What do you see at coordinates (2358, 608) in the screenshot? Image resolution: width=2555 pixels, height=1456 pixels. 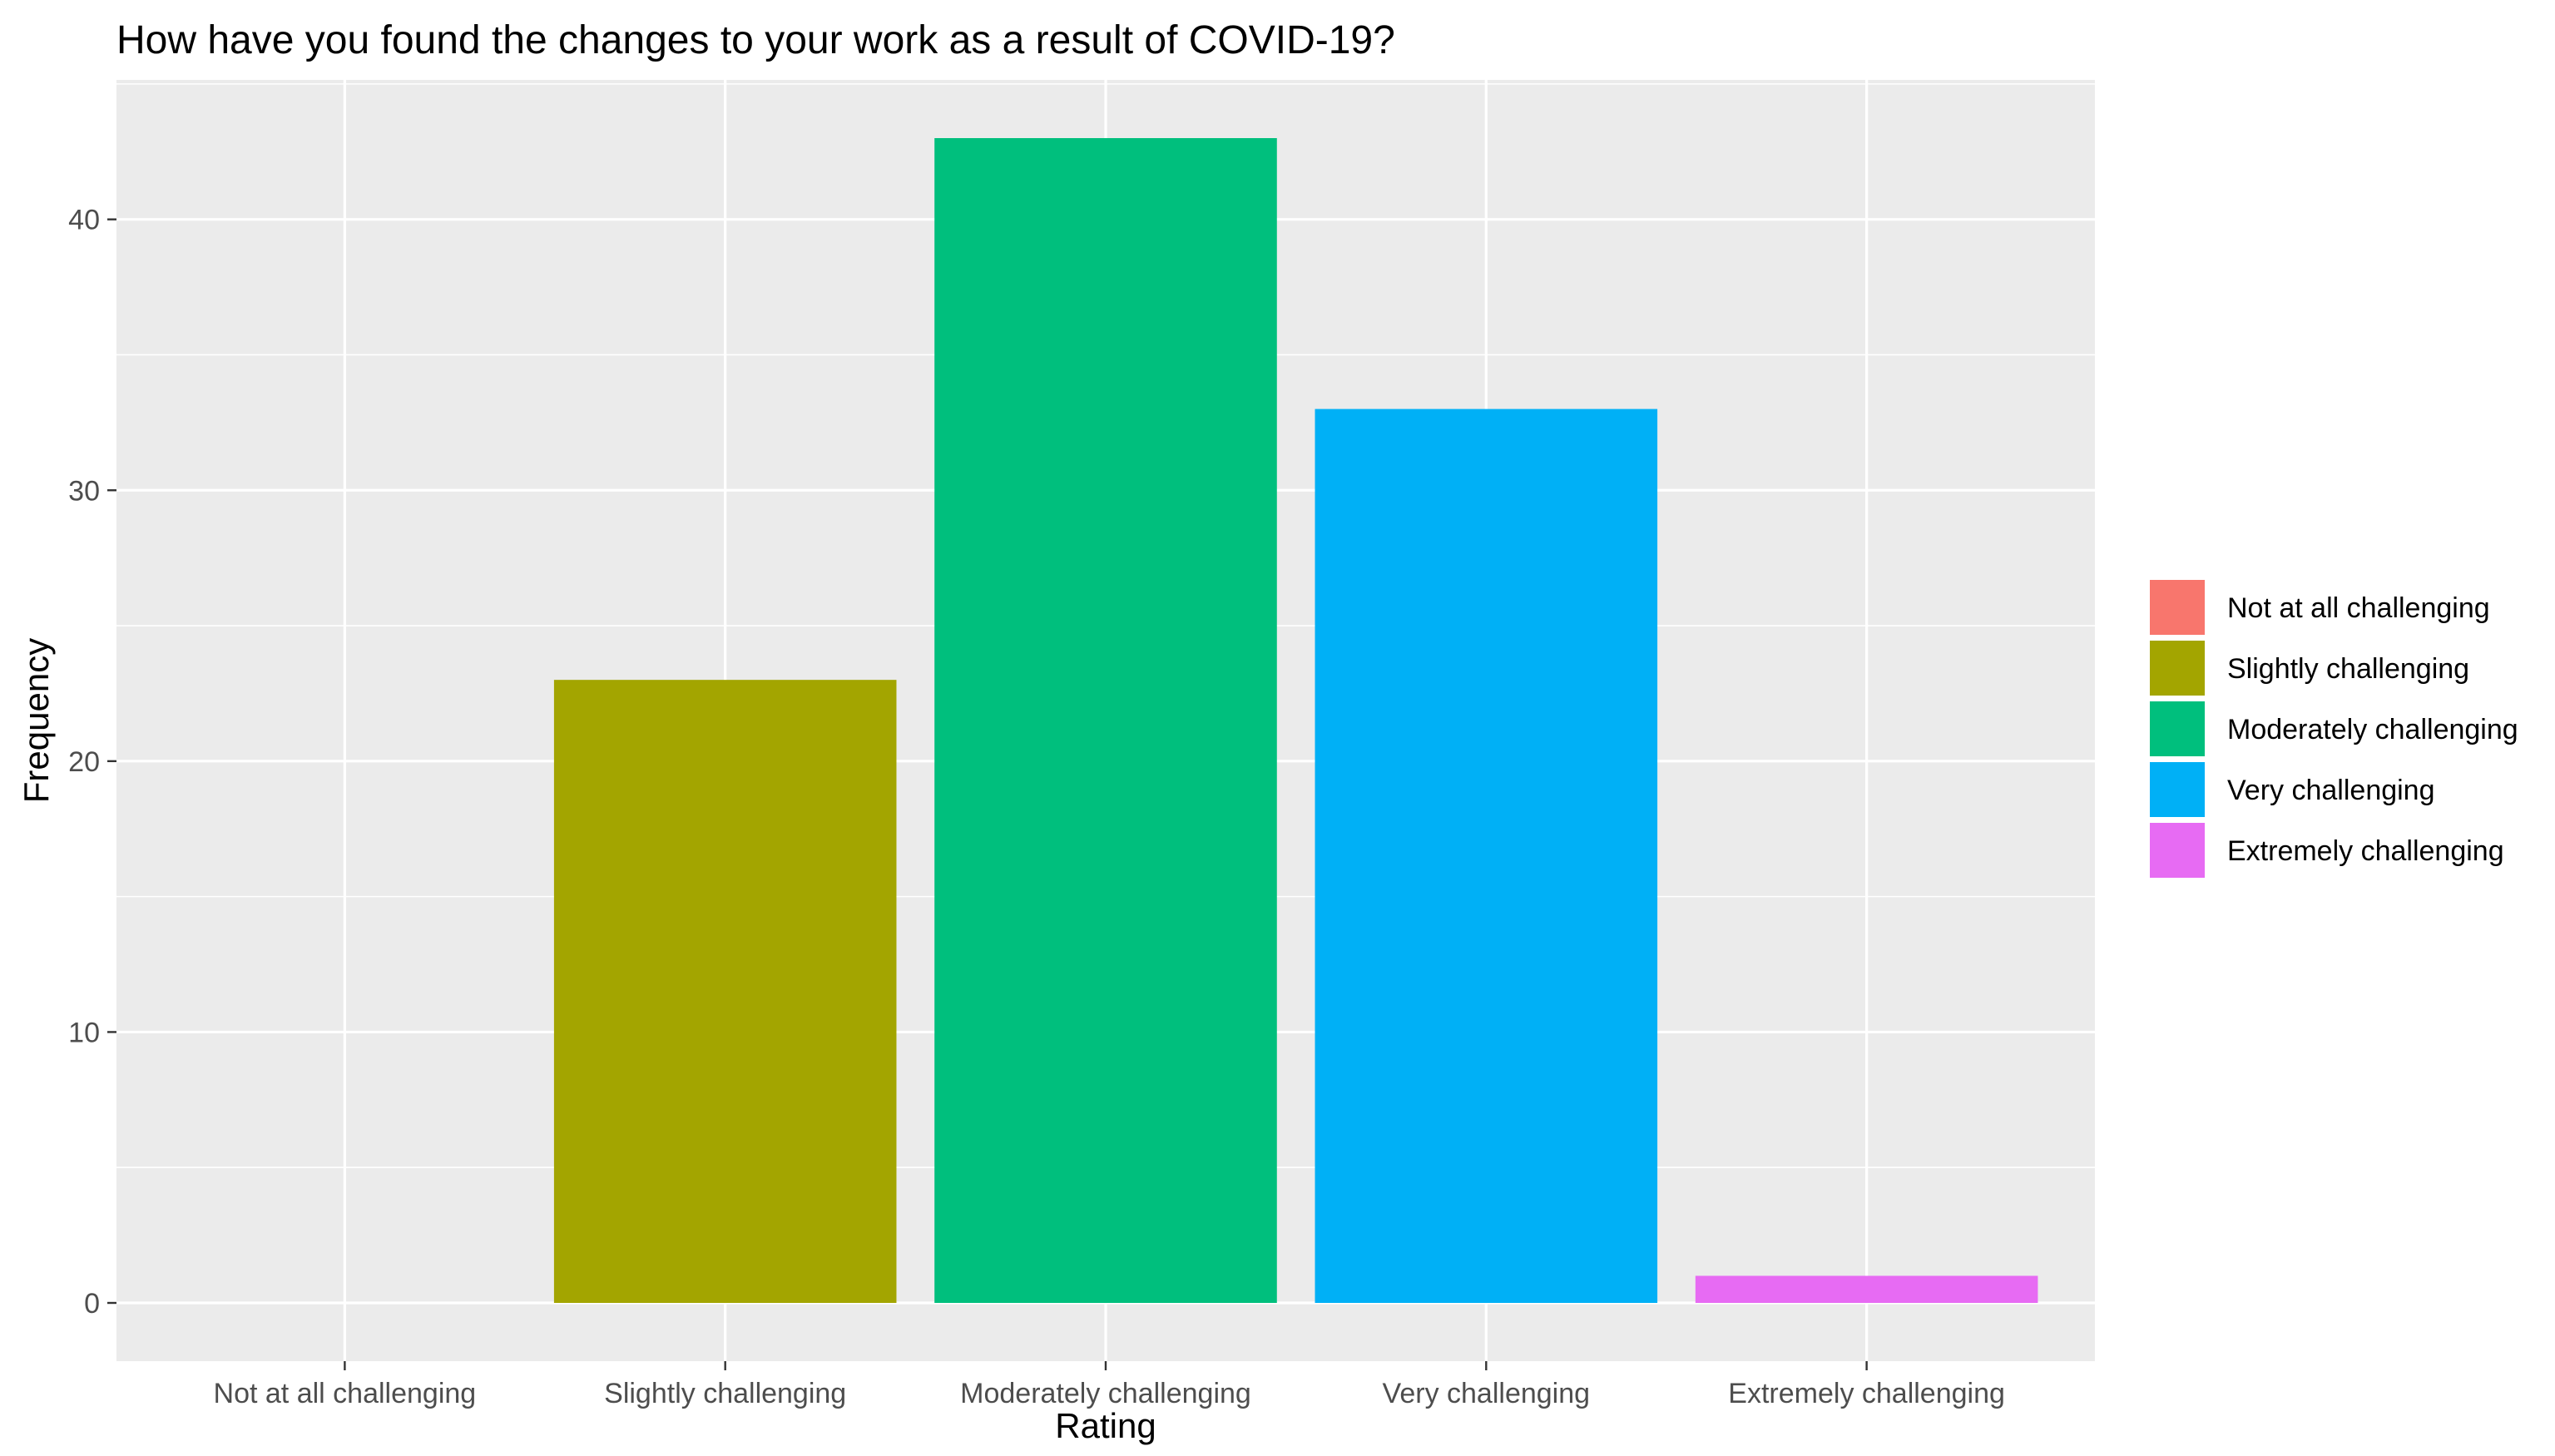 I see `legend-label: Not at all challenging` at bounding box center [2358, 608].